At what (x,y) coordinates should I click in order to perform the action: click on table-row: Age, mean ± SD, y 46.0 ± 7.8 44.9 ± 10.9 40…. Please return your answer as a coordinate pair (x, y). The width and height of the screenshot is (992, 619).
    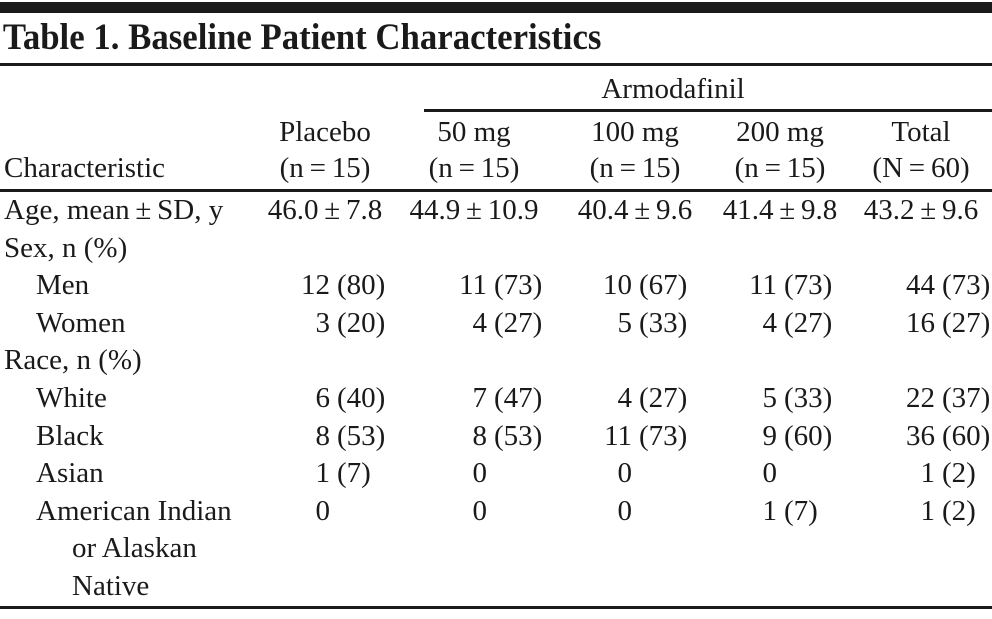
    Looking at the image, I should click on (496, 210).